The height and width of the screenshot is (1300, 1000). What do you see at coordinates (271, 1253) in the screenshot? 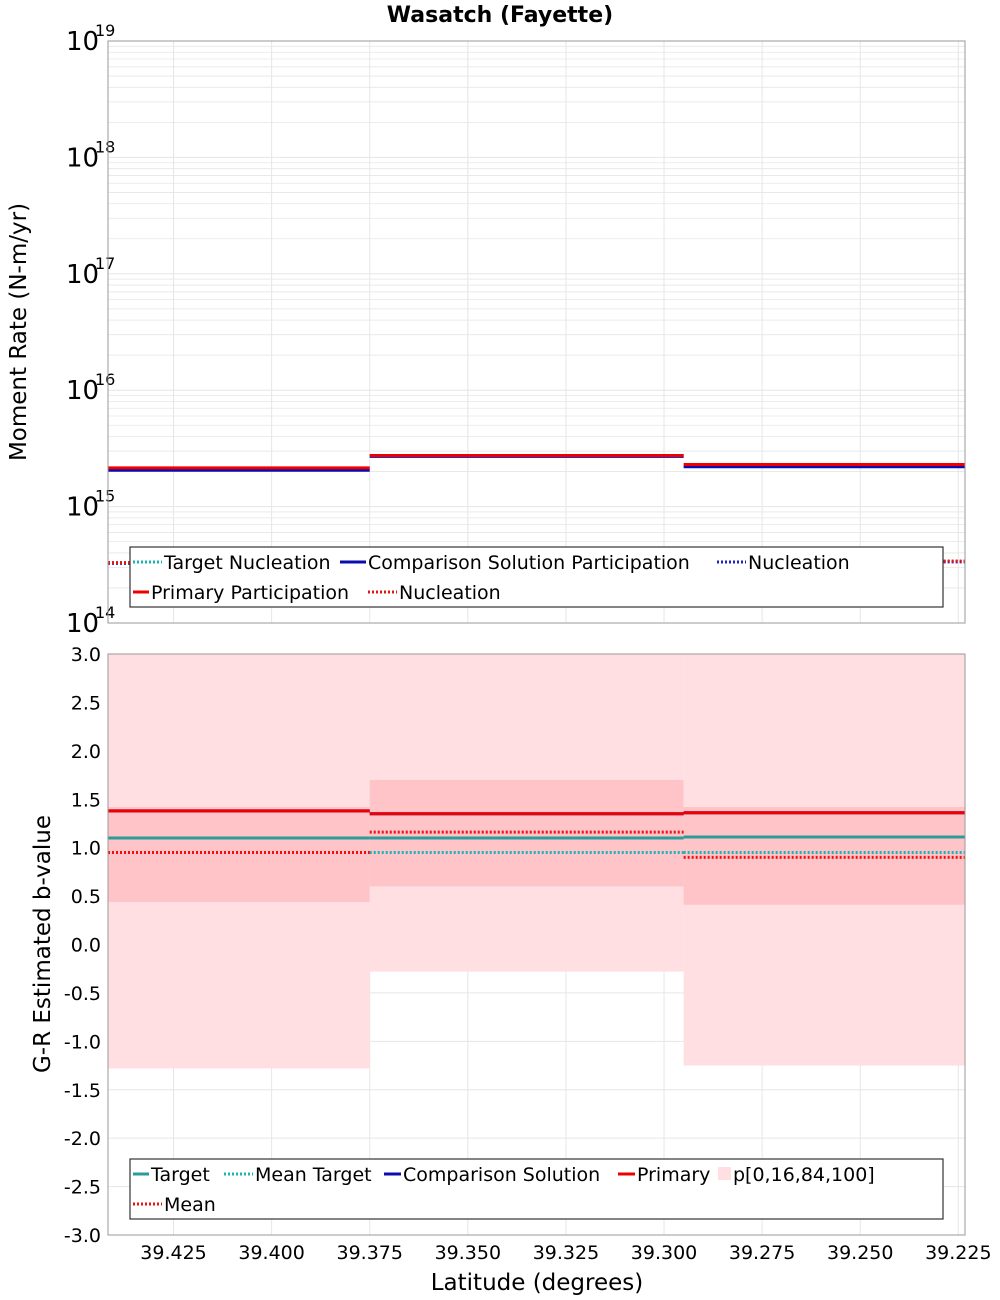
I see `x-tick-label: 39.400` at bounding box center [271, 1253].